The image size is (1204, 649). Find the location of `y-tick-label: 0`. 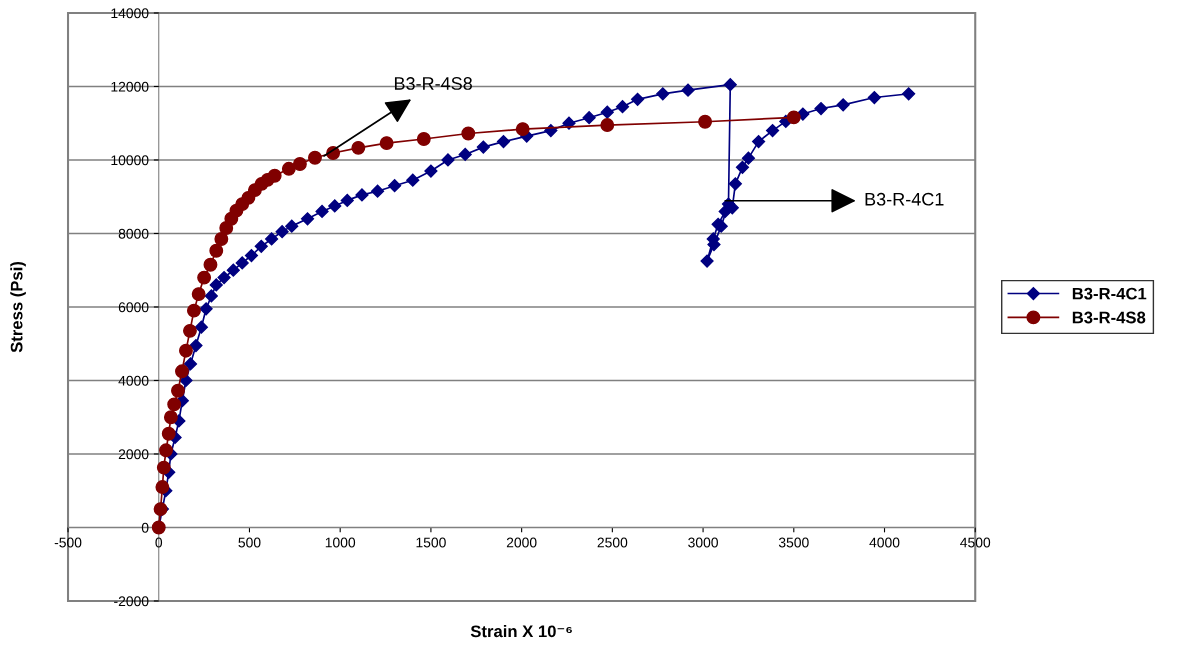

y-tick-label: 0 is located at coordinates (145, 527).